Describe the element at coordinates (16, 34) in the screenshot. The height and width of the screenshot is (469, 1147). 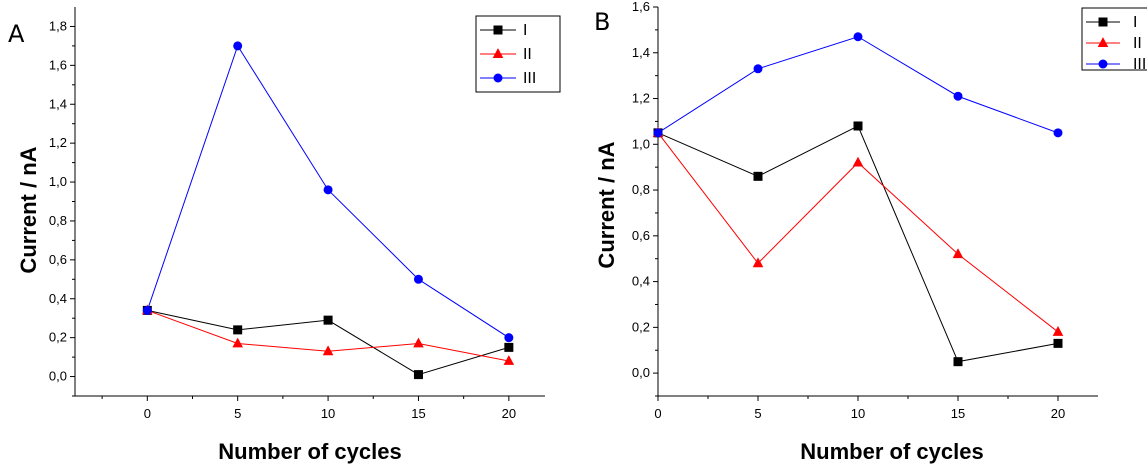
I see `panel-label-a: A` at that location.